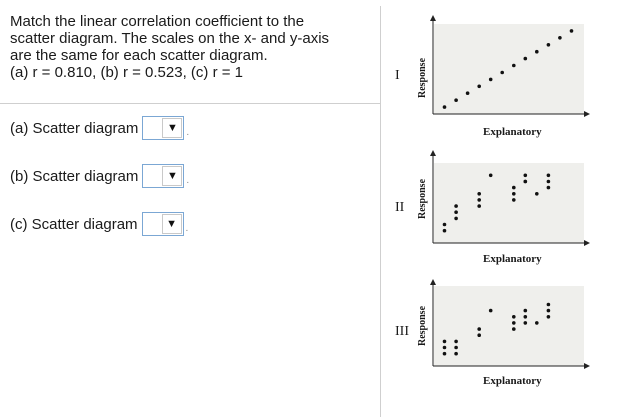  I want to click on answer-row-b: (b) Scatter diagram ▼ ., so click(99, 176).